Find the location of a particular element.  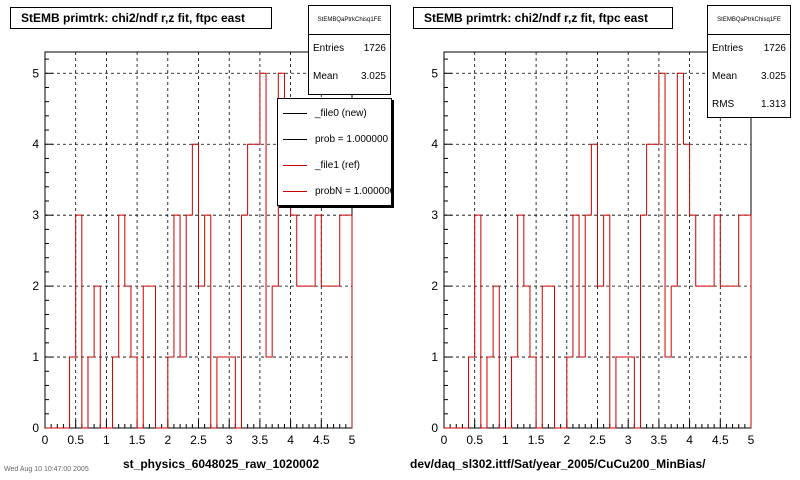

stats-row-entries-right: Entries 1726 is located at coordinates (749, 49).